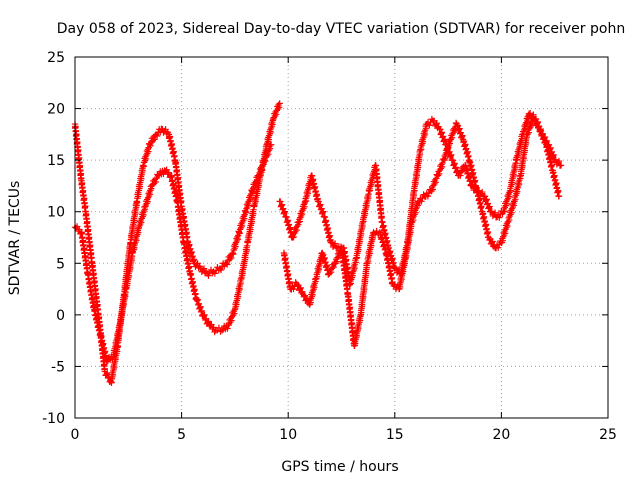 Image resolution: width=640 pixels, height=480 pixels. What do you see at coordinates (339, 467) in the screenshot?
I see `x-axis-title: GPS time / hours` at bounding box center [339, 467].